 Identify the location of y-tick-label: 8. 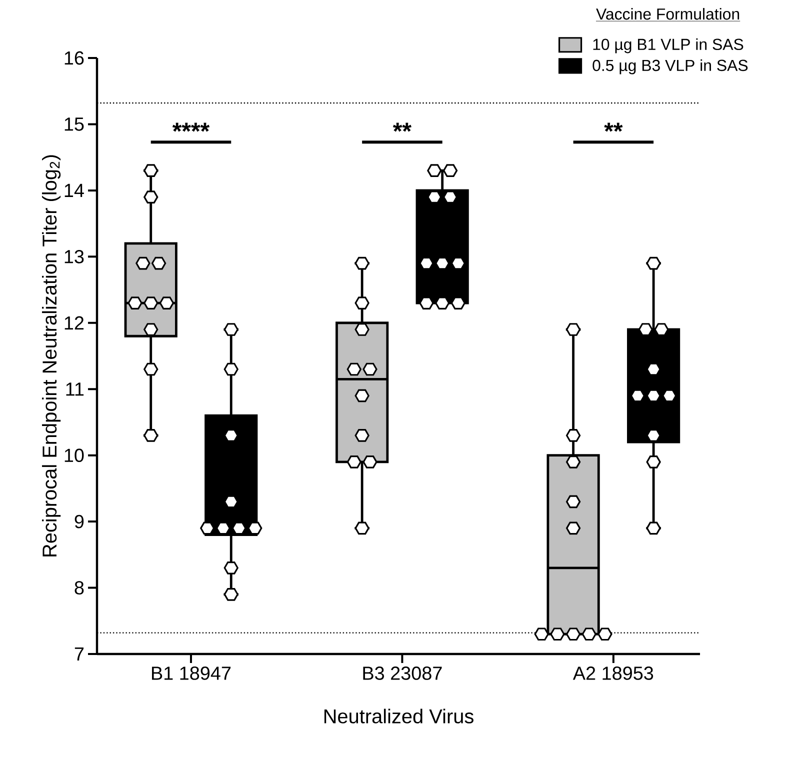
(79, 587).